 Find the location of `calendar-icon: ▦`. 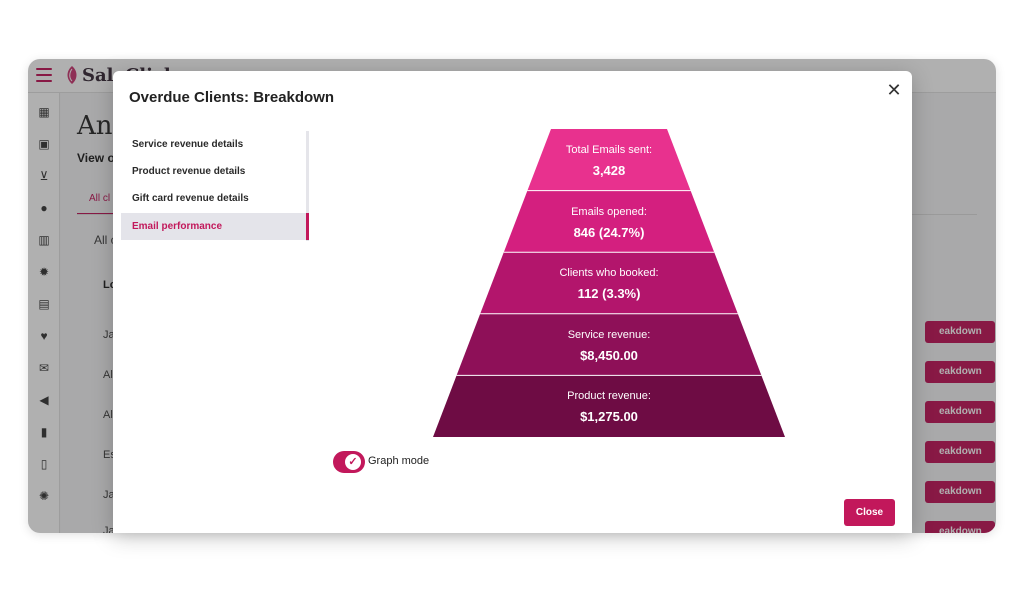

calendar-icon: ▦ is located at coordinates (44, 112).